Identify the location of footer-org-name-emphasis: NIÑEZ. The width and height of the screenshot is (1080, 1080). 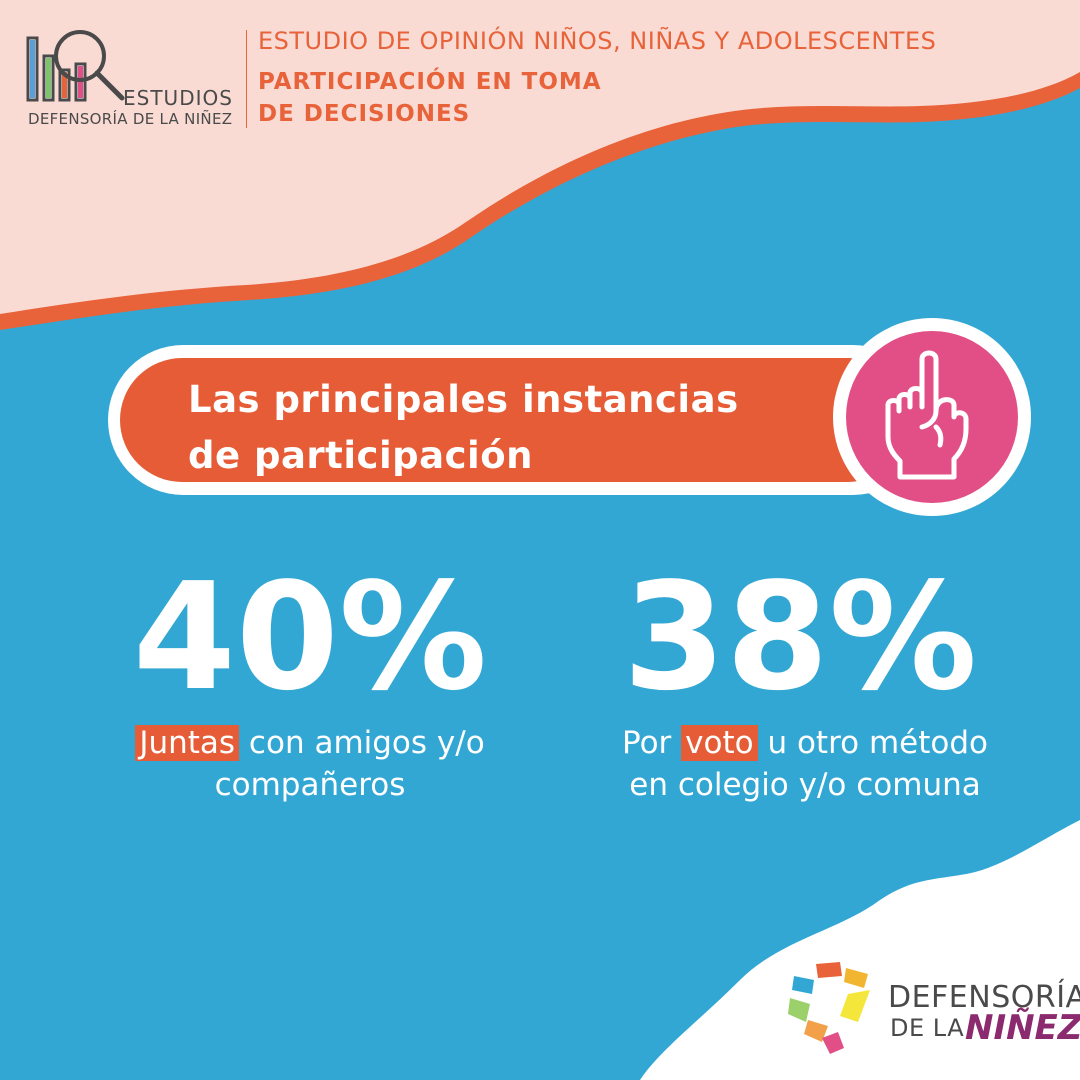
(1022, 1028).